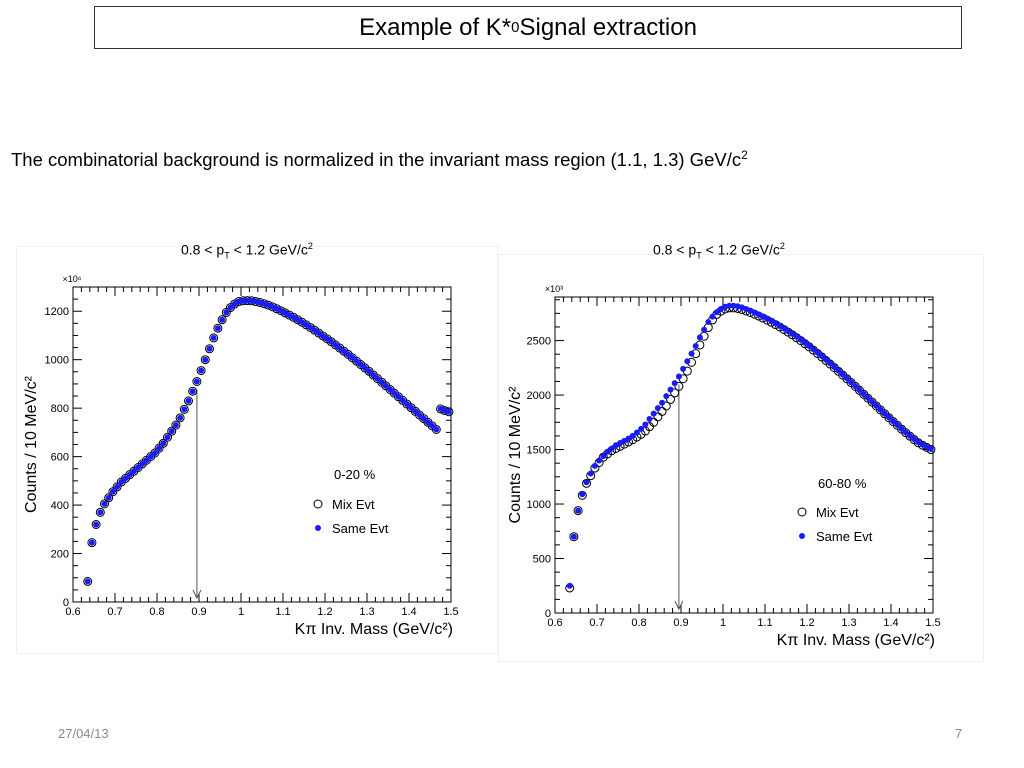 The width and height of the screenshot is (1024, 768). Describe the element at coordinates (596, 623) in the screenshot. I see `x-tick-label: 0.7` at that location.